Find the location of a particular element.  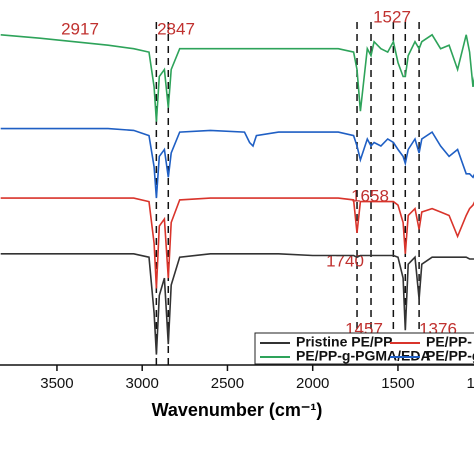

x-tick-label: 3000 is located at coordinates (142, 383).